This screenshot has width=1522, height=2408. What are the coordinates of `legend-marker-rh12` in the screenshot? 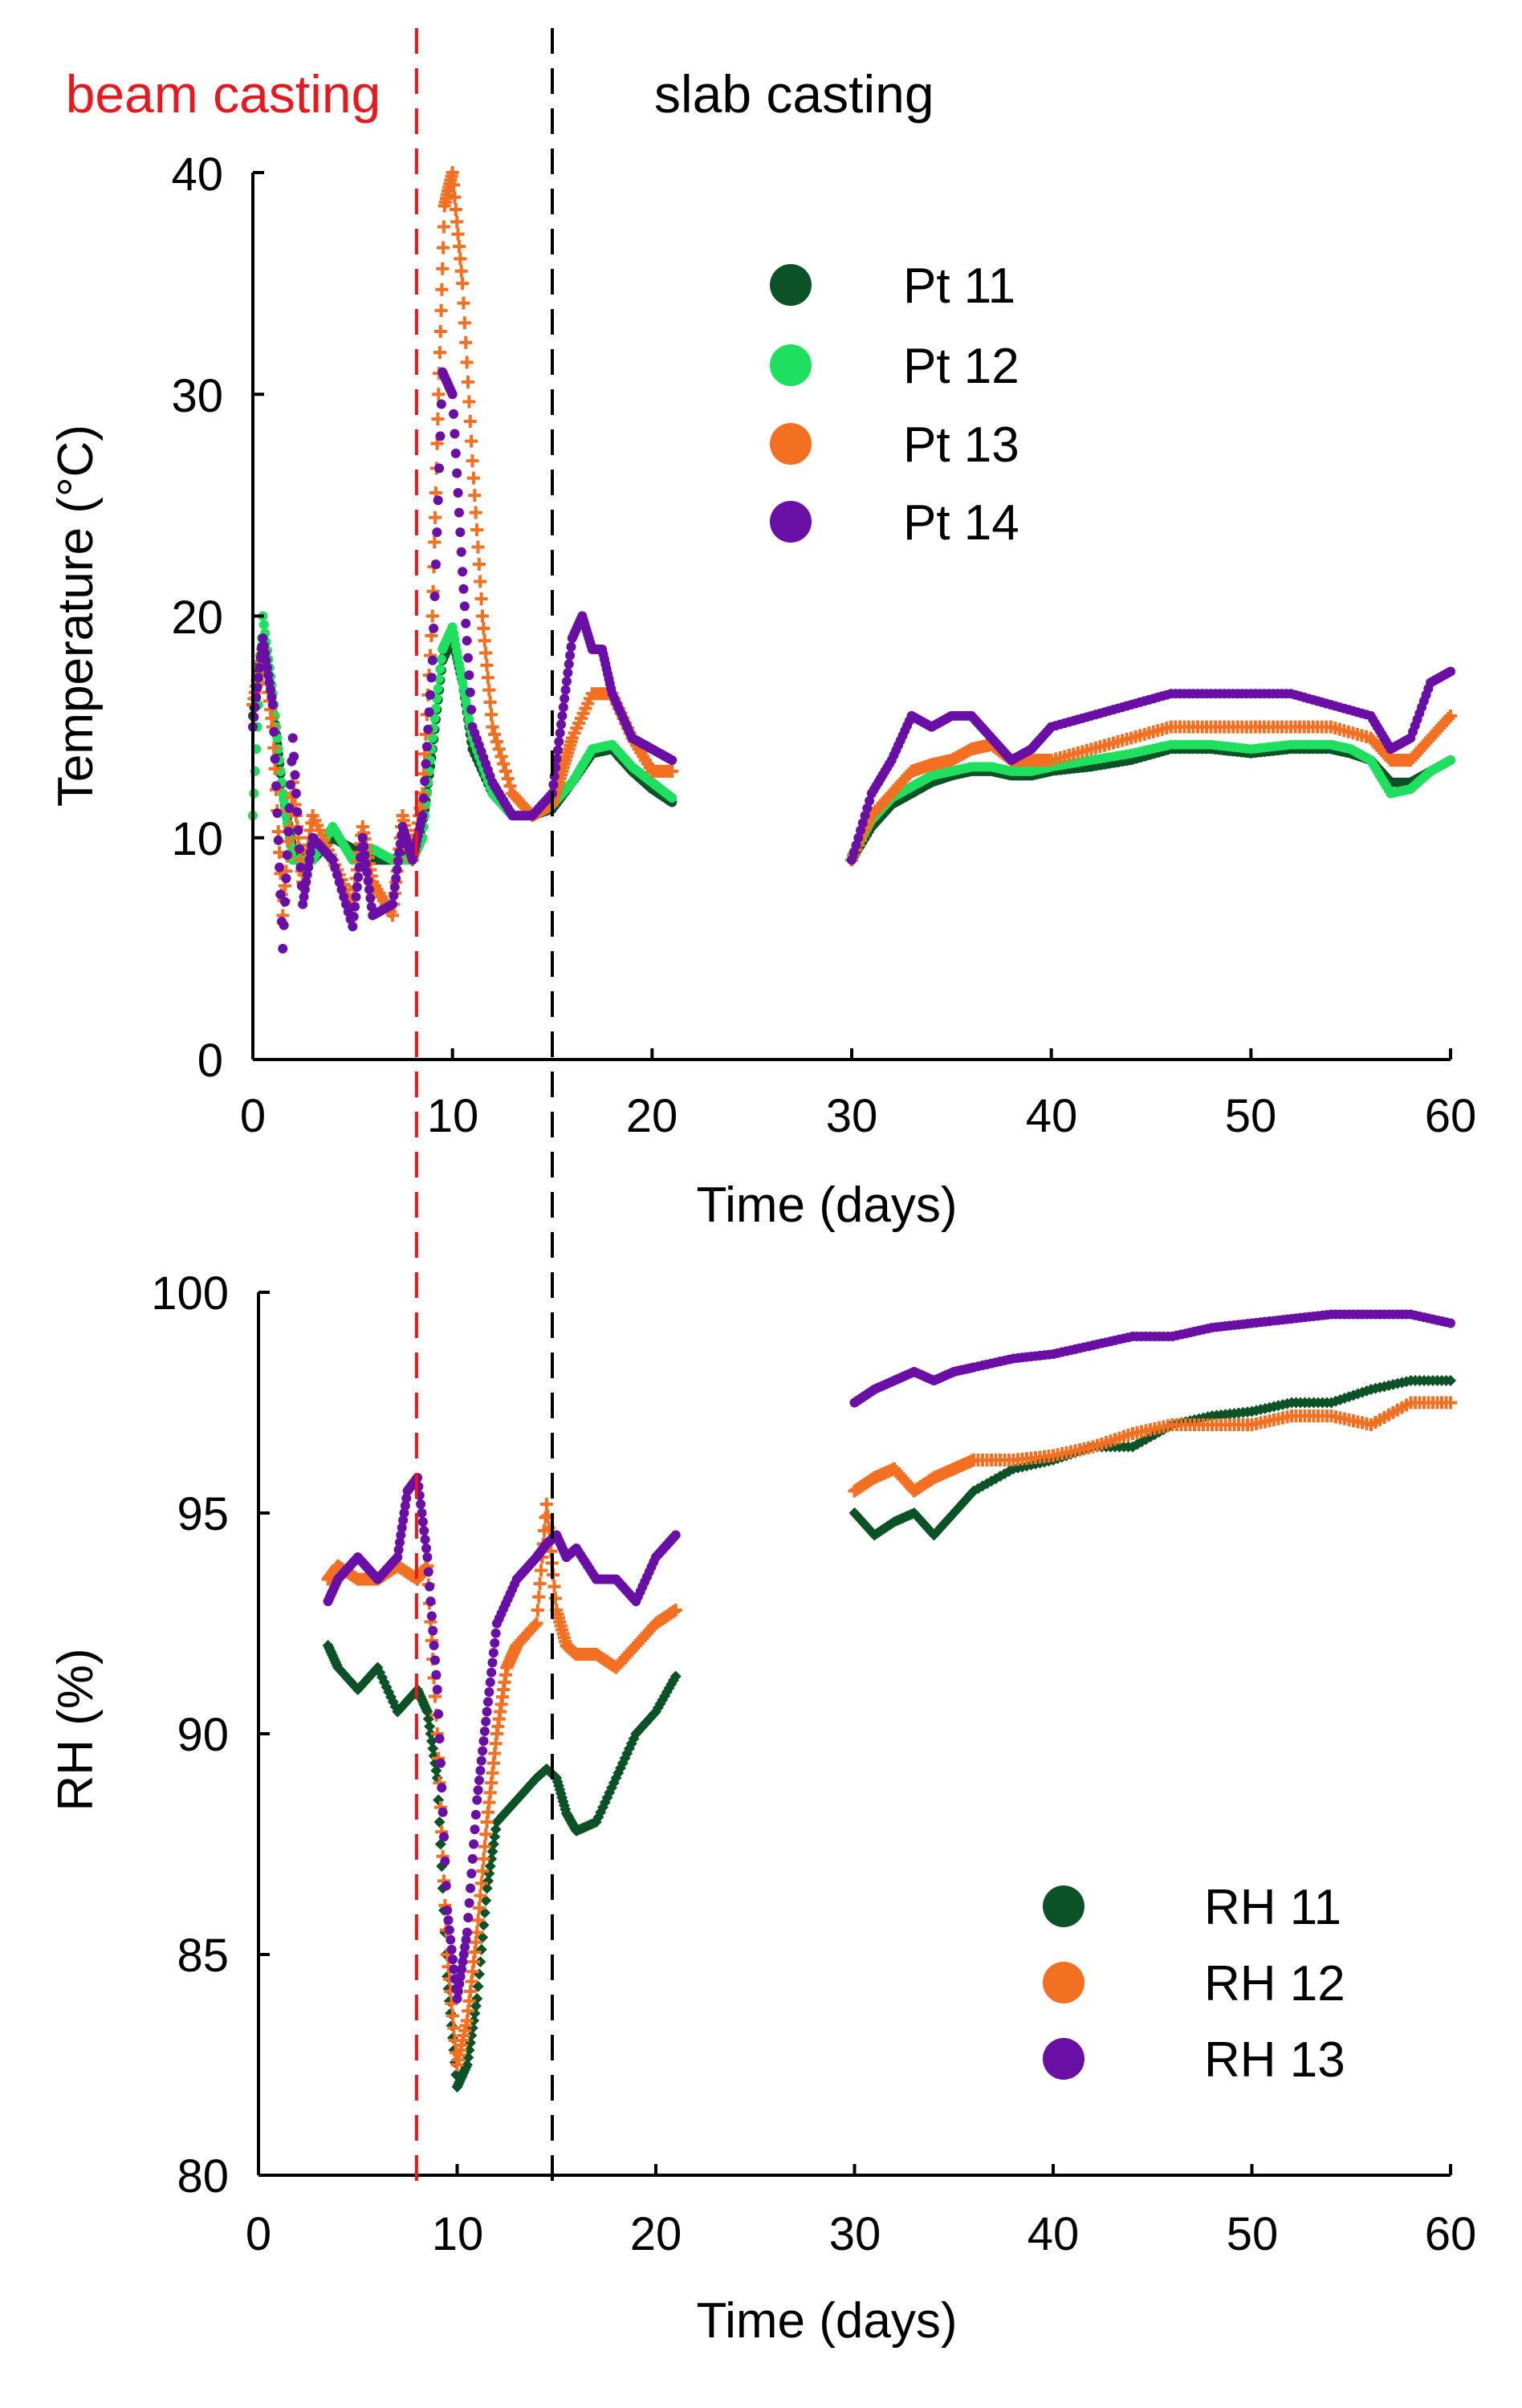 It's located at (1064, 1982).